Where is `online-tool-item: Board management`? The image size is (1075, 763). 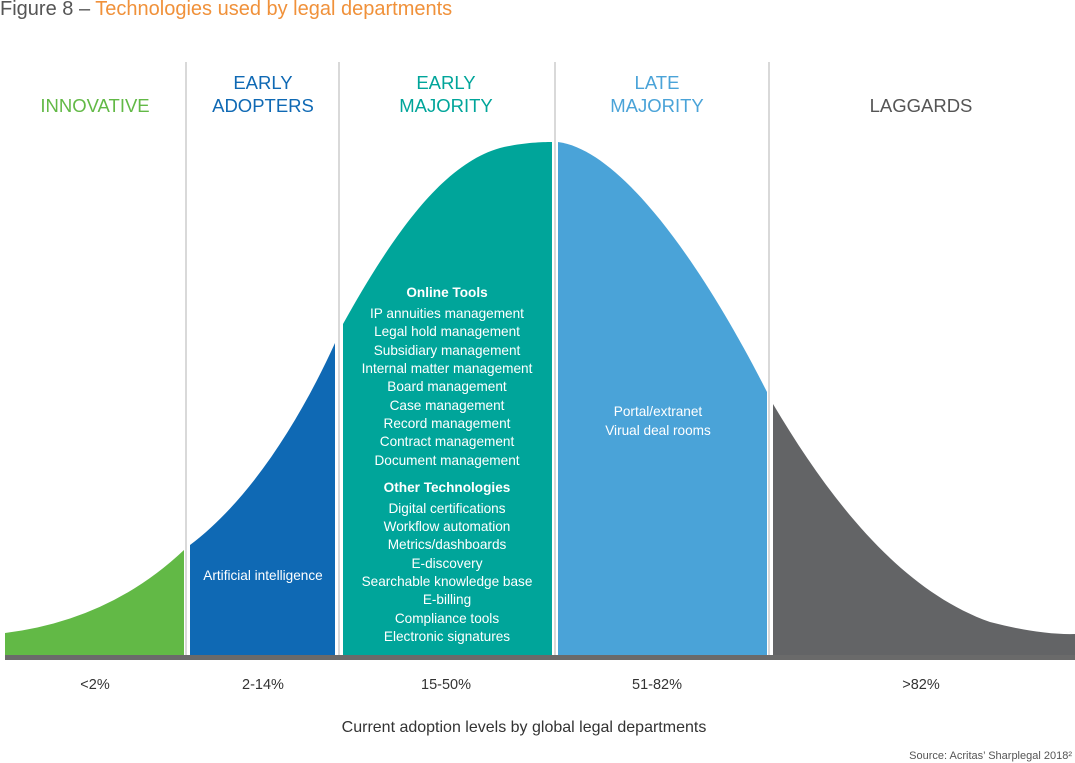 online-tool-item: Board management is located at coordinates (447, 386).